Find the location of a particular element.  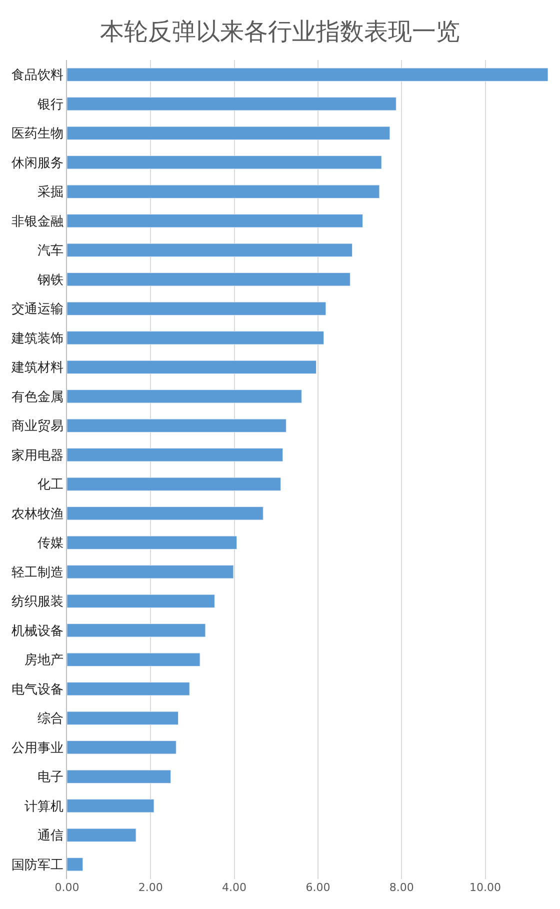

x-tick-label: 2.00 is located at coordinates (150, 887).